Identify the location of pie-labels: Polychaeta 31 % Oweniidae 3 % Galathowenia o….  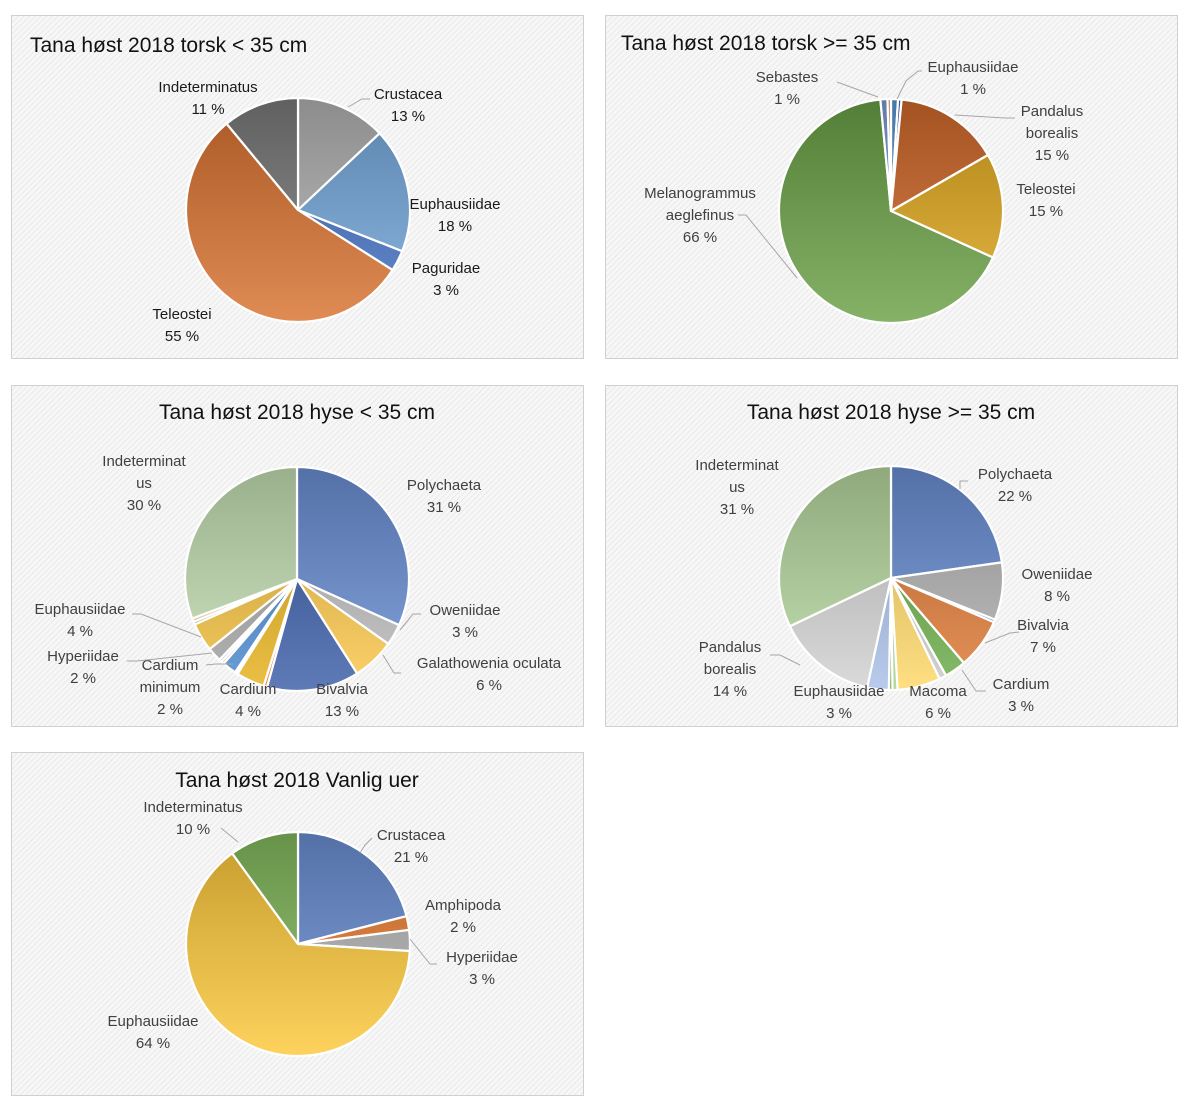
(298, 586).